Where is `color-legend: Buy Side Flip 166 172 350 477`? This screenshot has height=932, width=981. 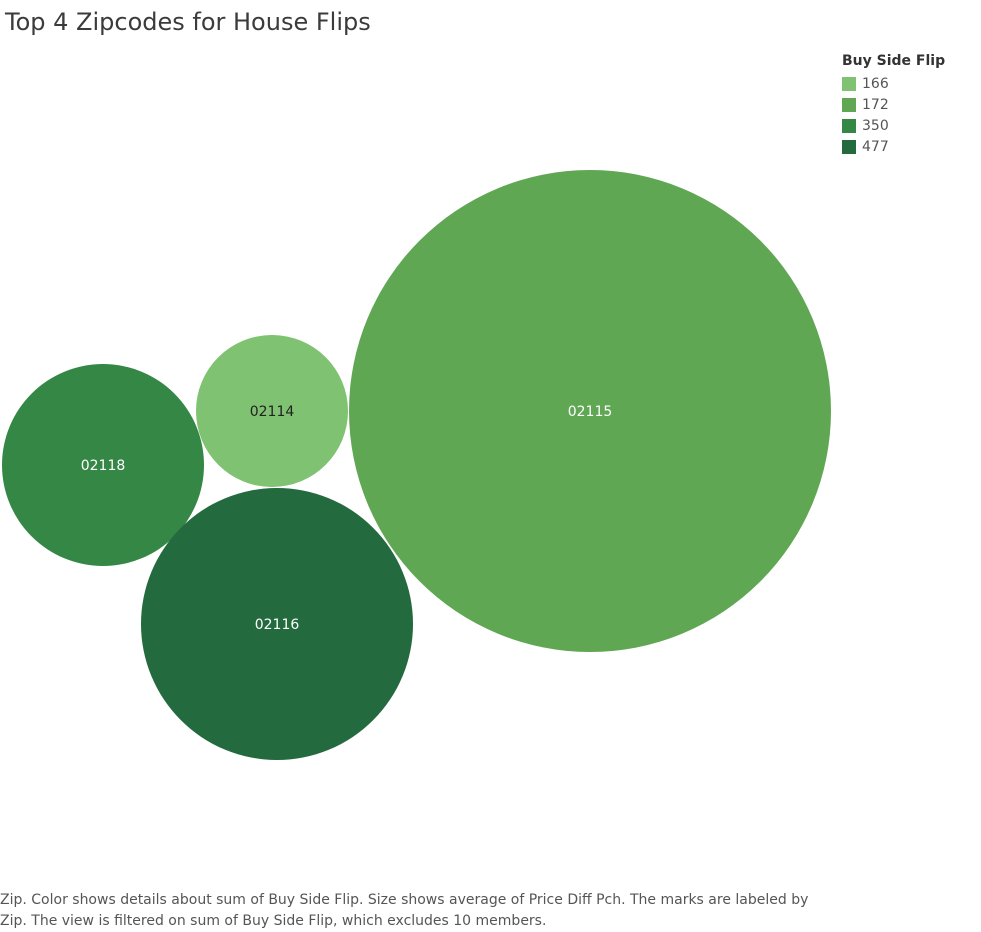 color-legend: Buy Side Flip 166 172 350 477 is located at coordinates (907, 105).